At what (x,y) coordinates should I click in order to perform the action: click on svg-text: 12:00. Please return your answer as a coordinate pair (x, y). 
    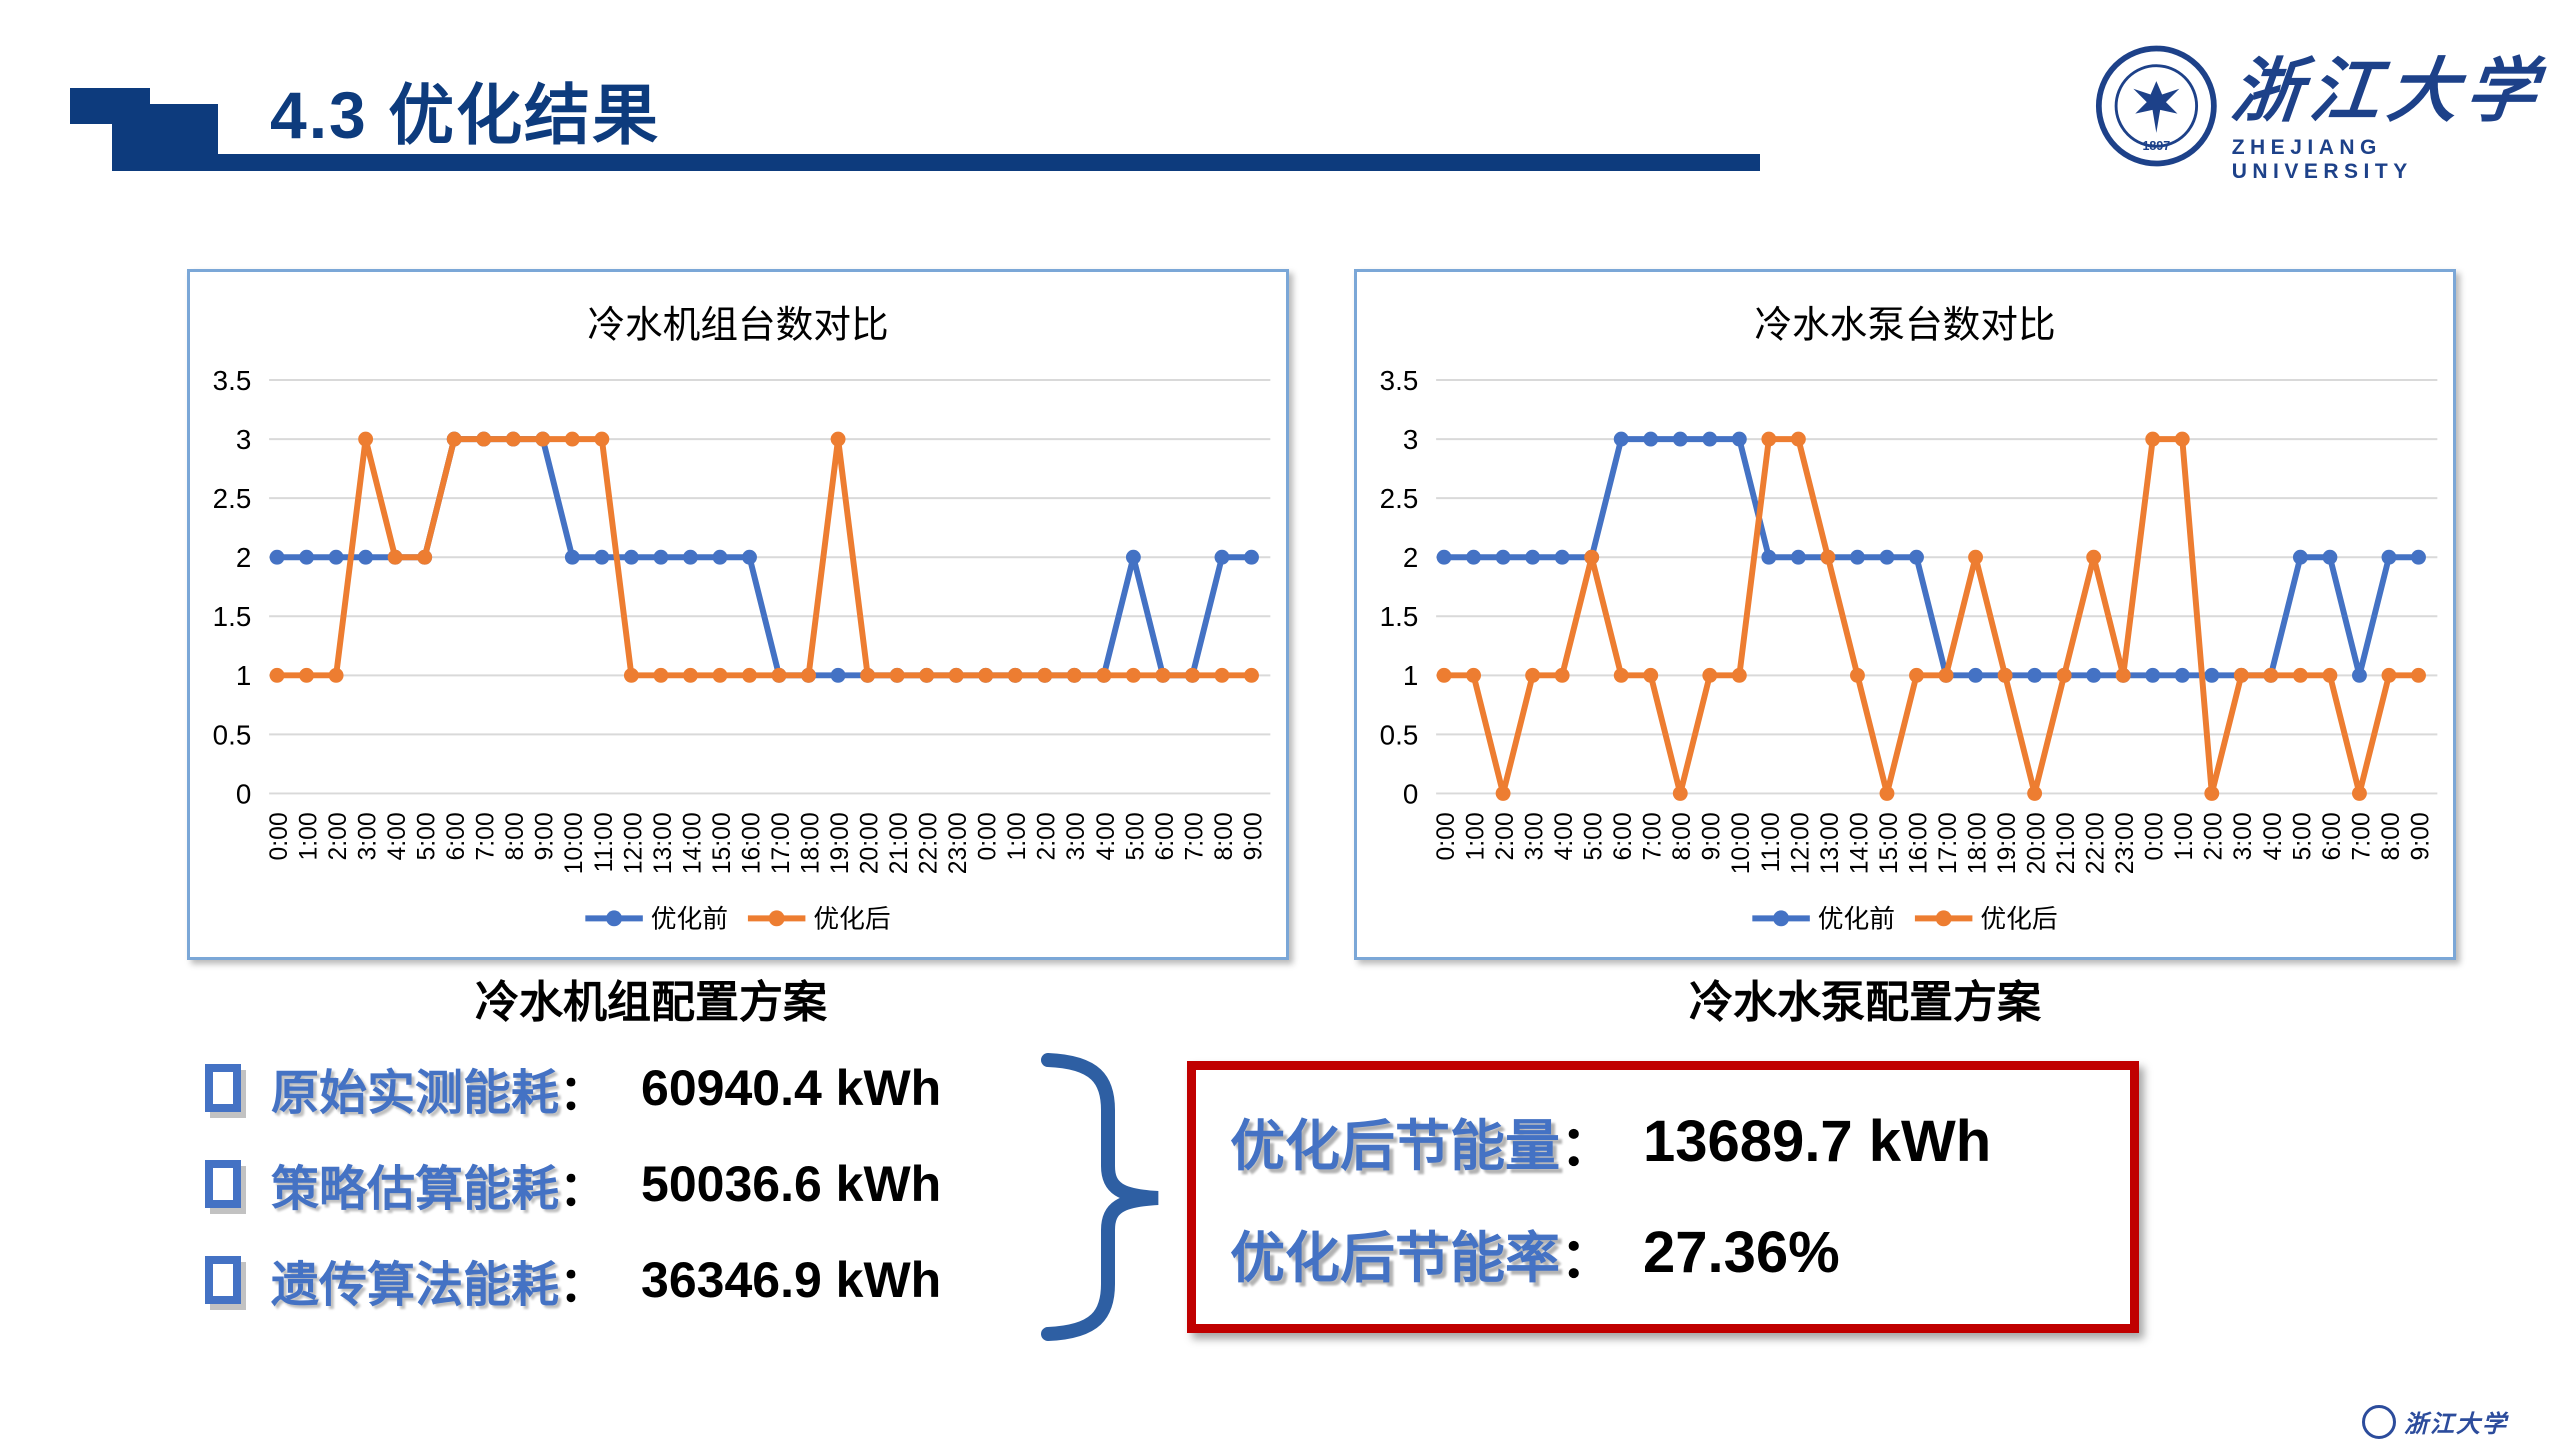
    Looking at the image, I should click on (1800, 843).